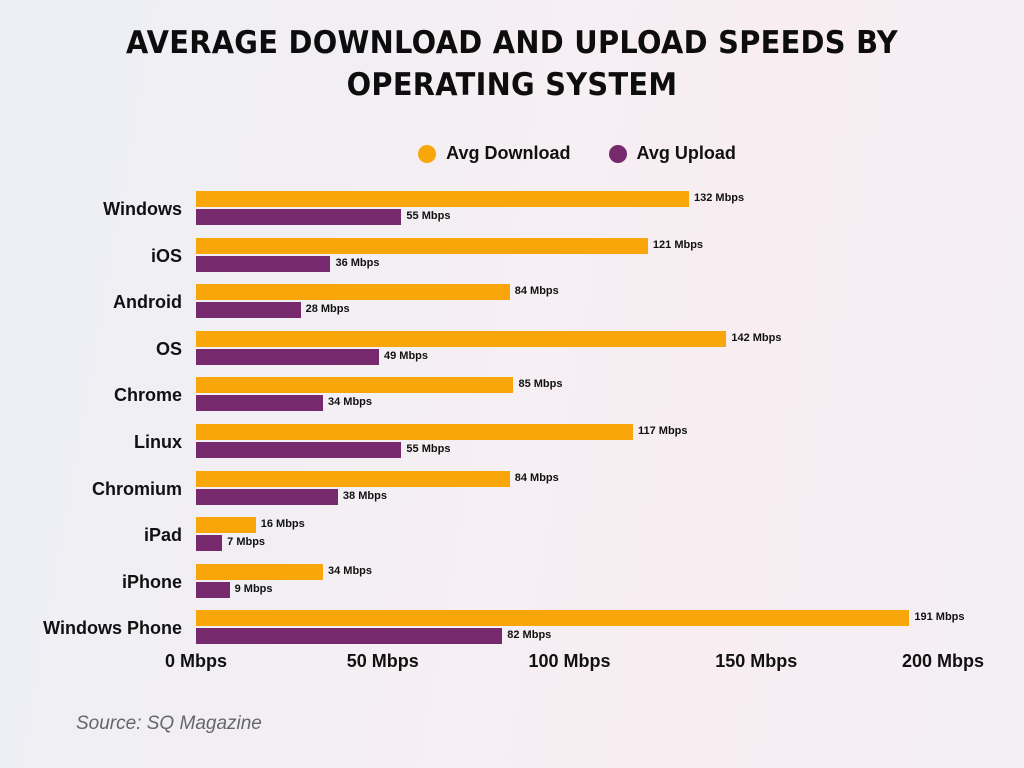 Image resolution: width=1024 pixels, height=768 pixels. What do you see at coordinates (327, 309) in the screenshot?
I see `upload-value-label: 28 Mbps` at bounding box center [327, 309].